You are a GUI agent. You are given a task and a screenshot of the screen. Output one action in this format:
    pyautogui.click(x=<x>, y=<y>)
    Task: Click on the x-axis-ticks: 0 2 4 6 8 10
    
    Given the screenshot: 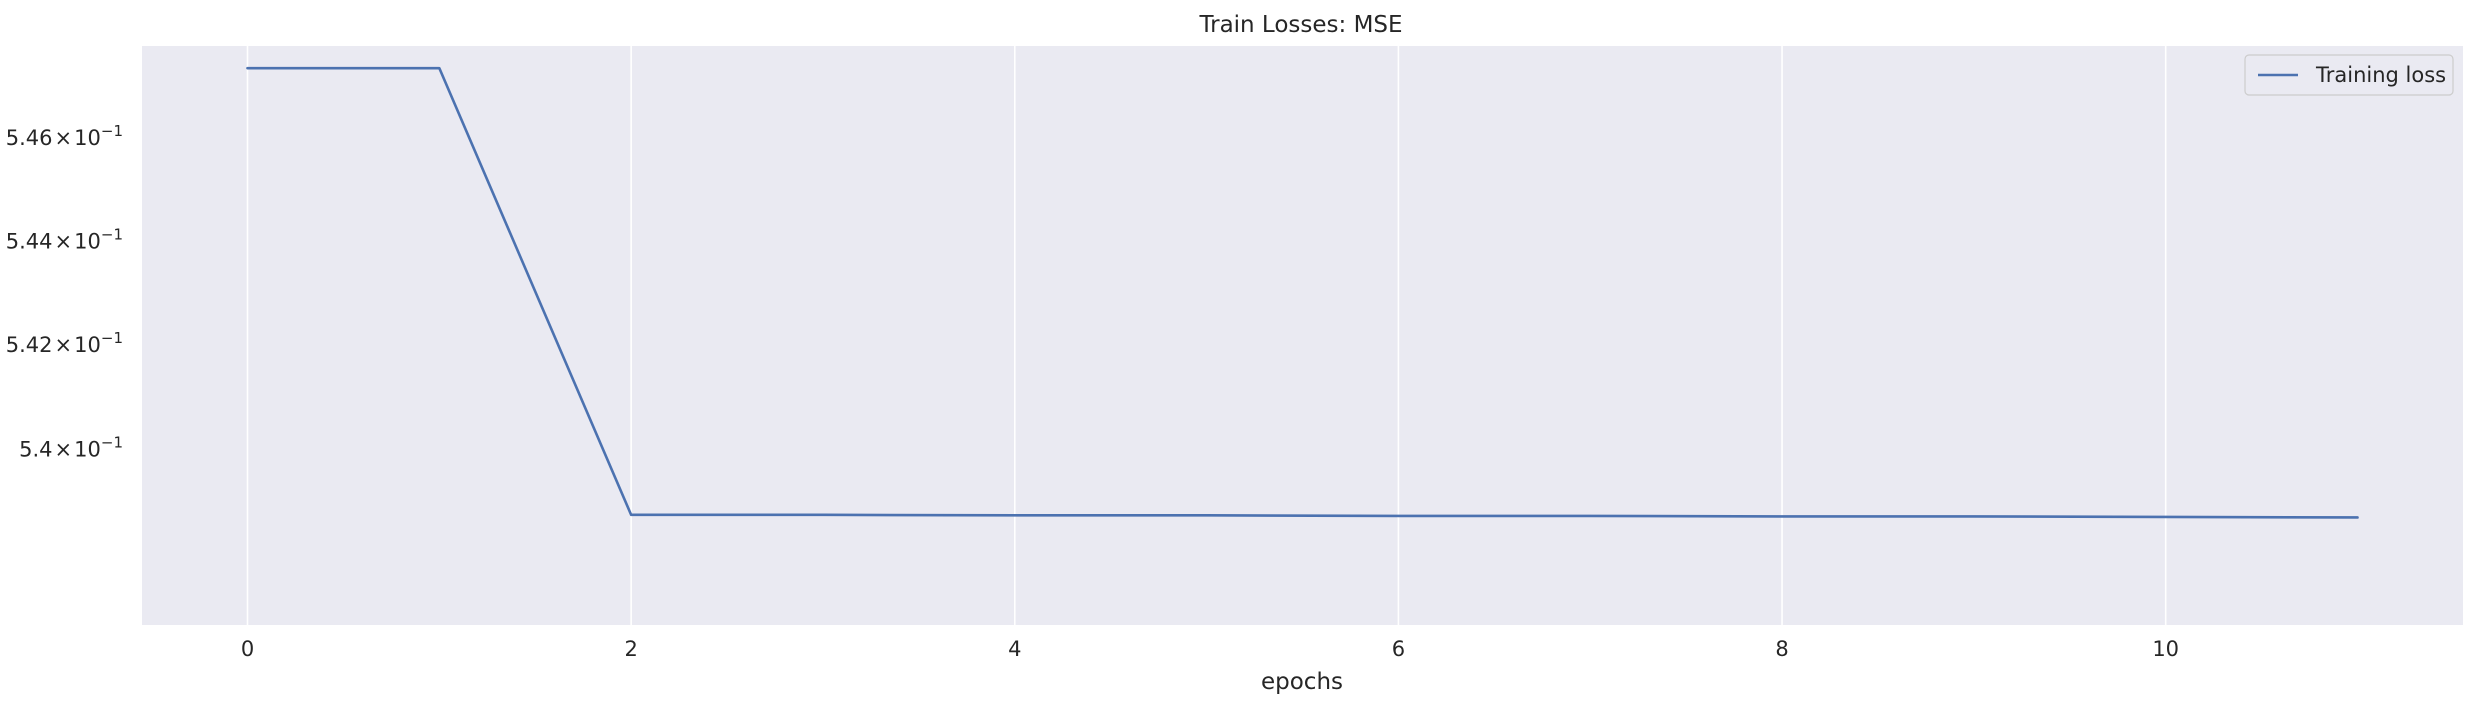 What is the action you would take?
    pyautogui.click(x=1210, y=649)
    